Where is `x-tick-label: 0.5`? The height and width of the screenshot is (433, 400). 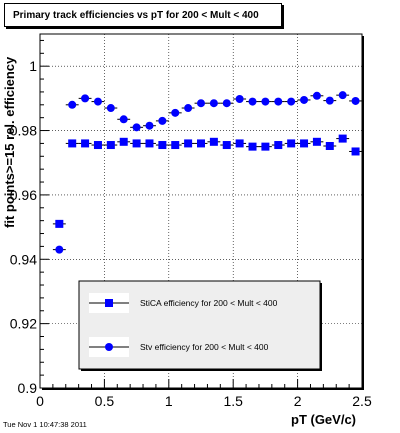 x-tick-label: 0.5 is located at coordinates (105, 401).